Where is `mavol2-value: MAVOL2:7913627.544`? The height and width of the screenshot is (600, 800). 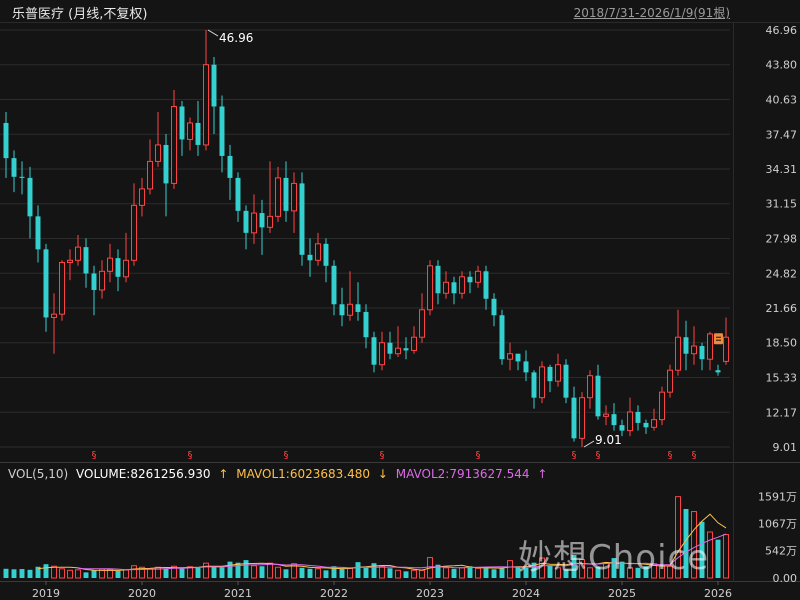 mavol2-value: MAVOL2:7913627.544 is located at coordinates (462, 474).